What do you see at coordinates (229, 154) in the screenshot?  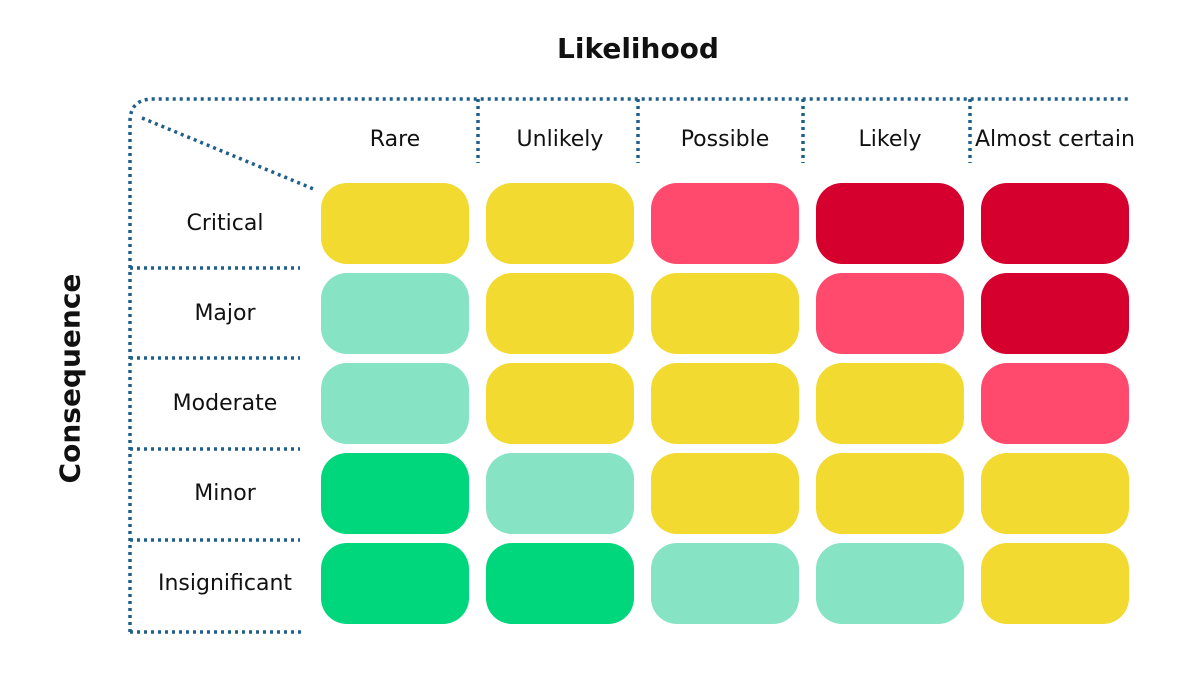 I see `corner-diagonal` at bounding box center [229, 154].